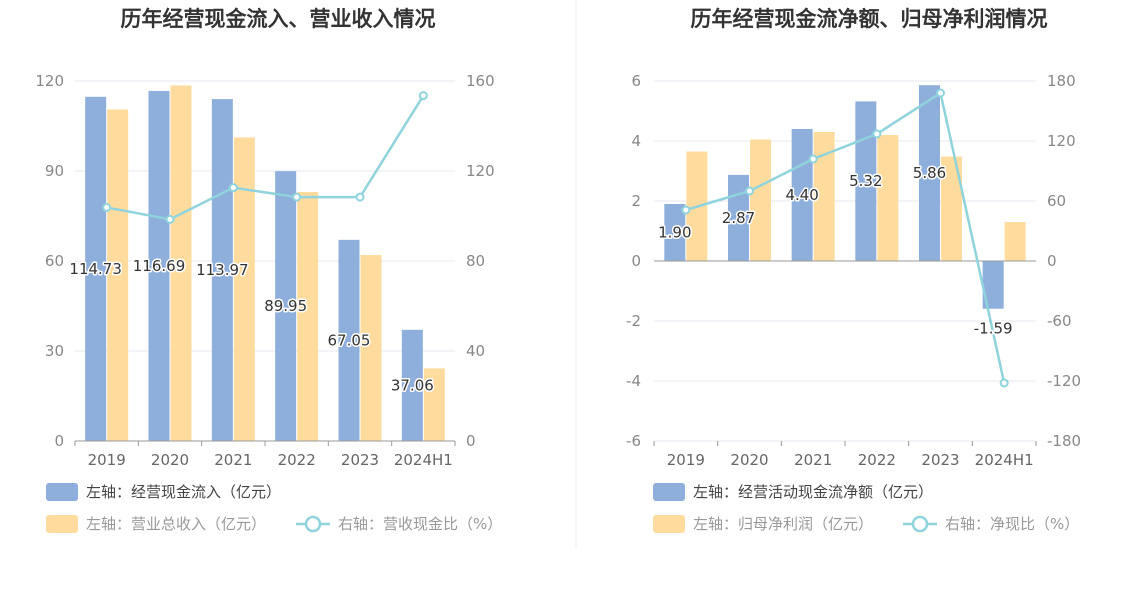  I want to click on chart2-ytick-right: -180, so click(1064, 441).